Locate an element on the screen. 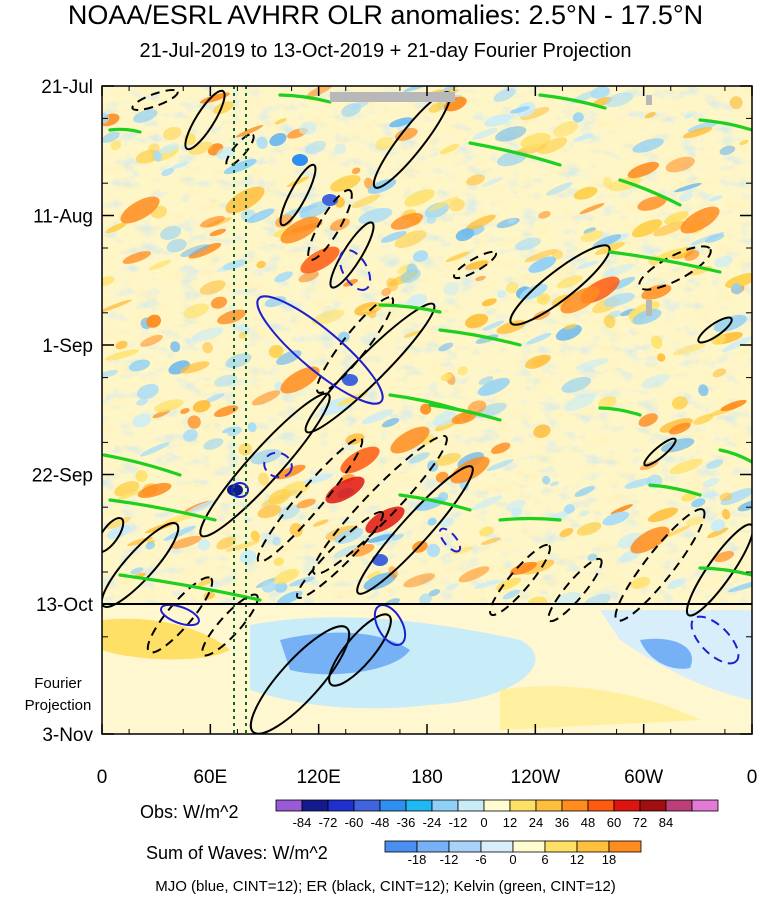  colorbar-level-label: -12 is located at coordinates (458, 822).